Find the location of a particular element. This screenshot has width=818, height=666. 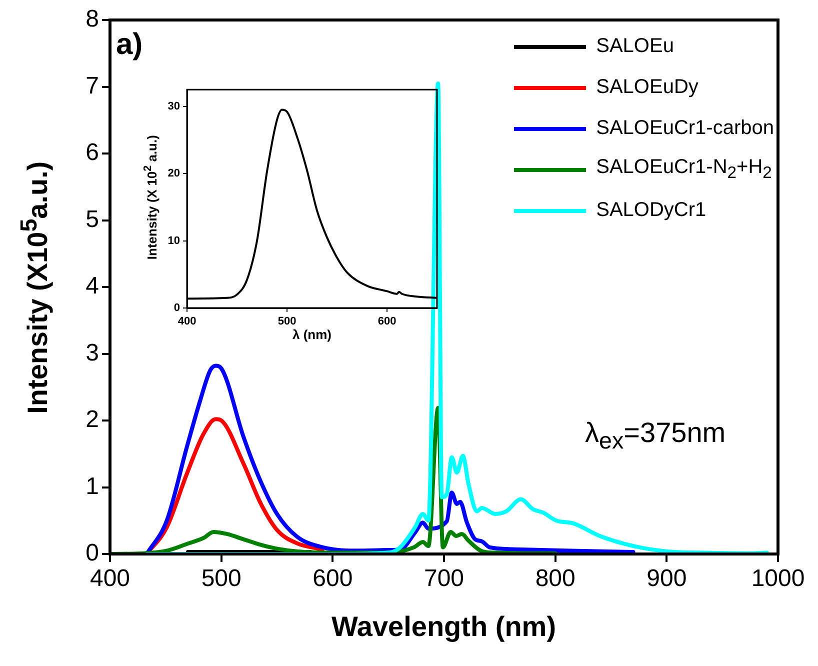

legend-label: SALOEuCr1-N$_{2}$+H$_{2}$ is located at coordinates (684, 169).